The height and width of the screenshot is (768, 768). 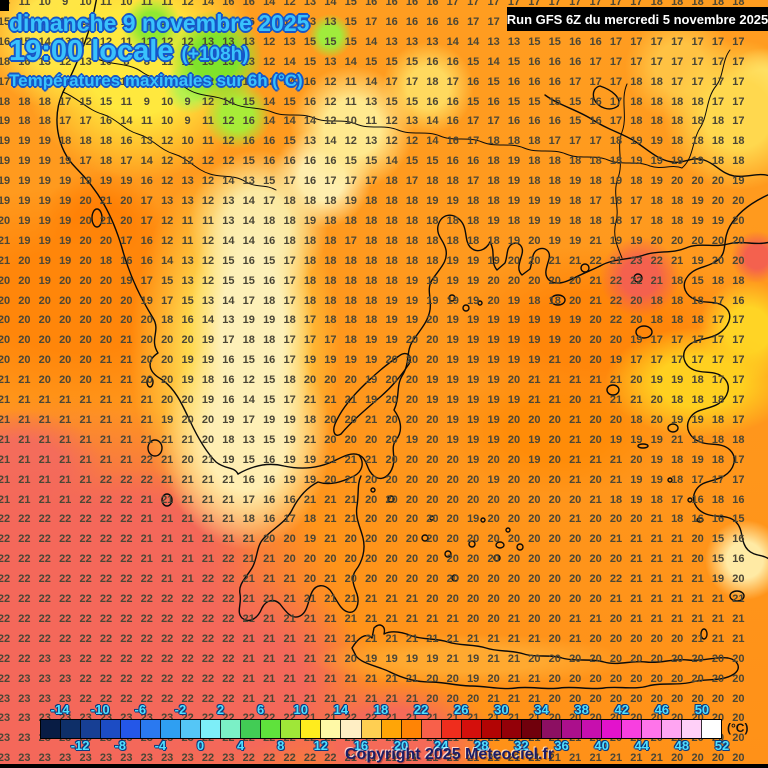 I want to click on color-scale-tick-label: 6, so click(x=261, y=709).